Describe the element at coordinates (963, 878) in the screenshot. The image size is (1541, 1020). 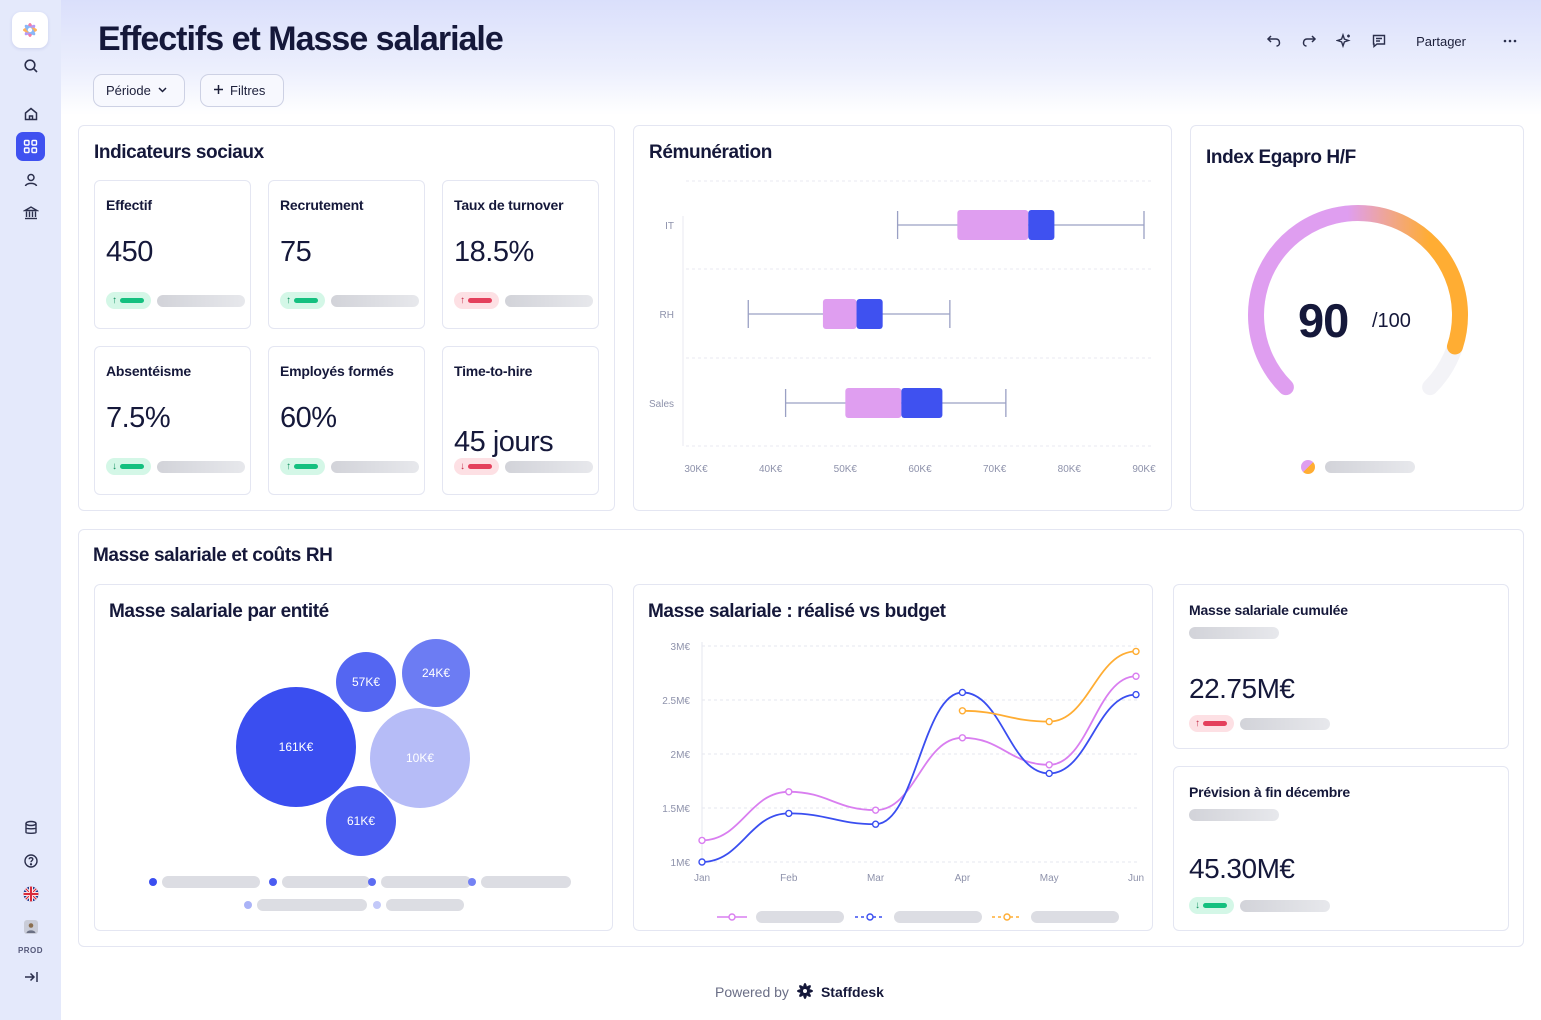
I see `x-tick-label: Apr` at that location.